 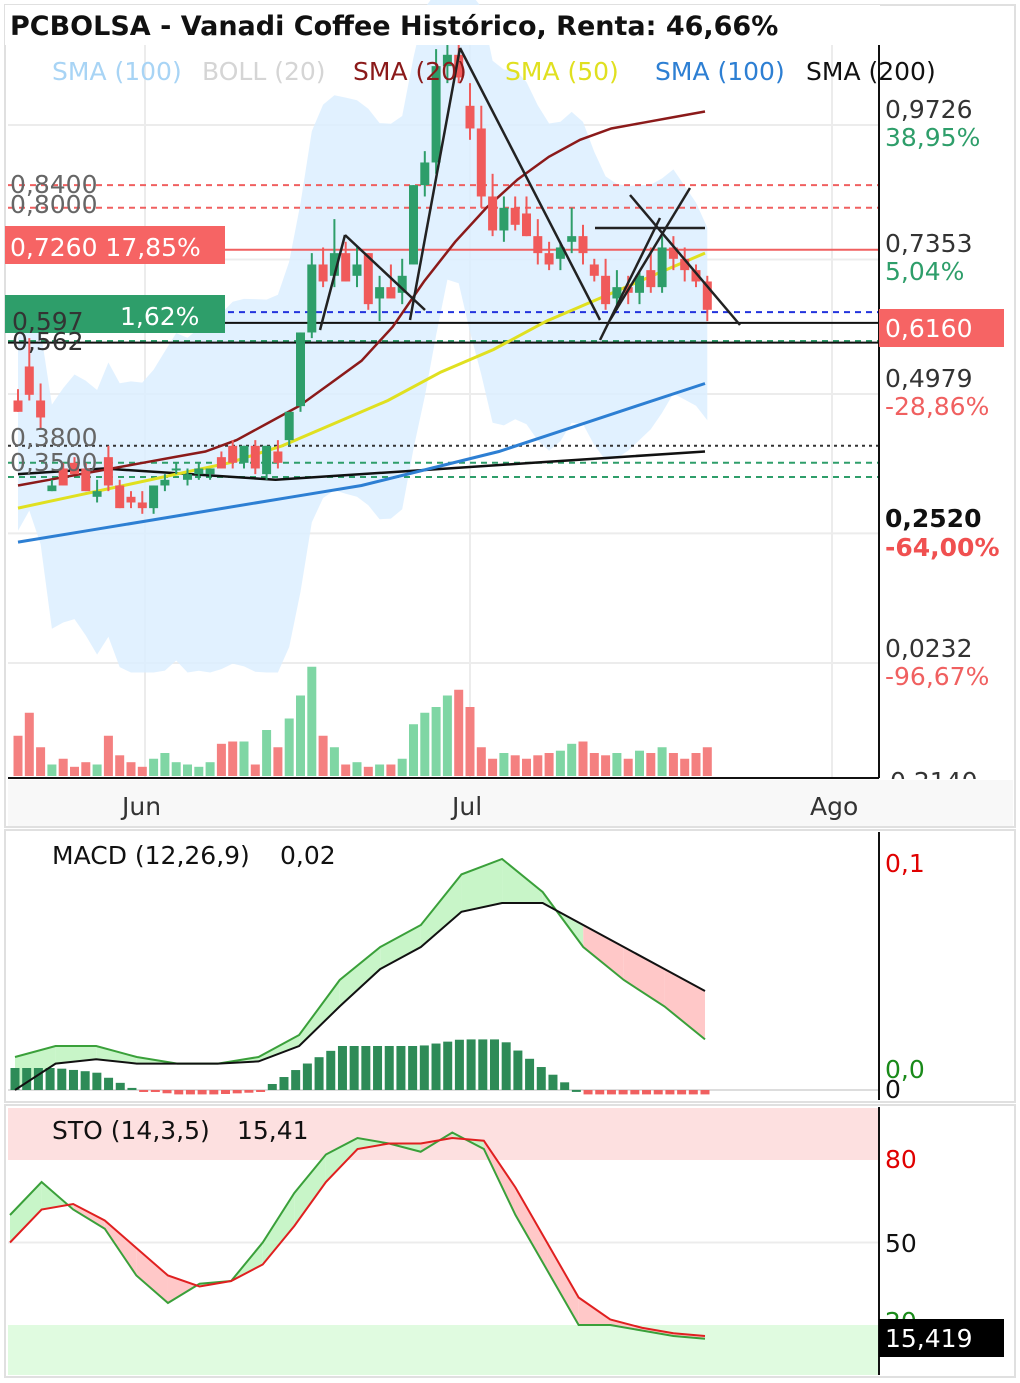 What do you see at coordinates (53, 184) in the screenshot?
I see `left-label-0840: 0,8400` at bounding box center [53, 184].